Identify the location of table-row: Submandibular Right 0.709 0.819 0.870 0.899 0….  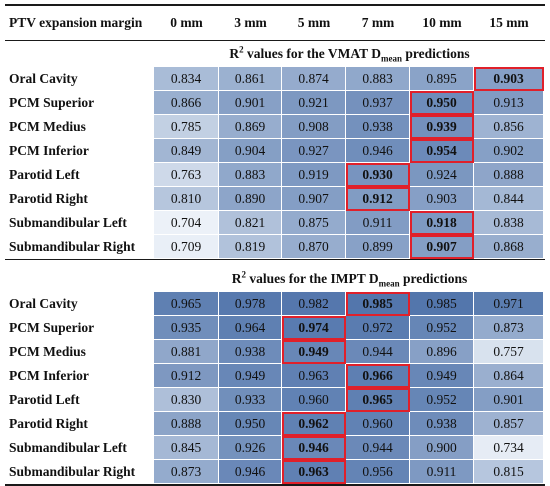
(275, 247).